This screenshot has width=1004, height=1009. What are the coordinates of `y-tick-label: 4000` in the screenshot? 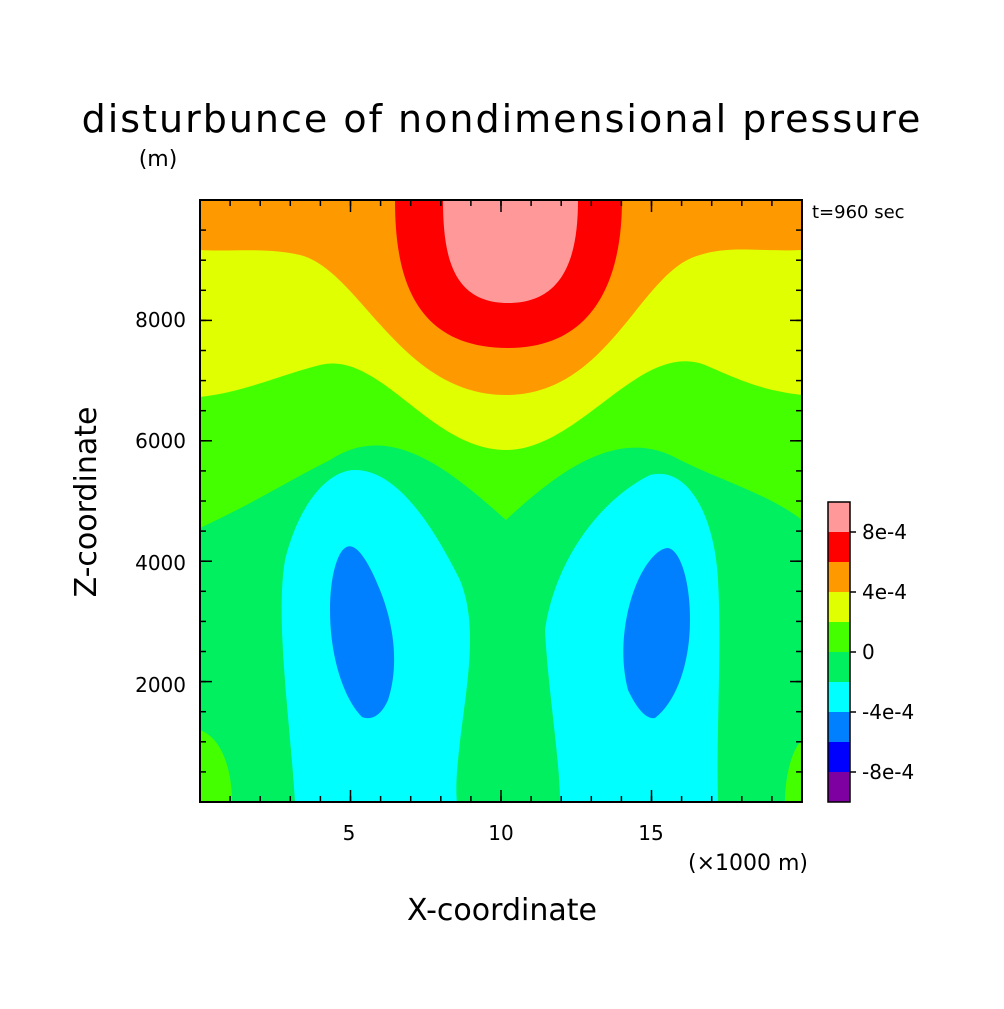 It's located at (160, 563).